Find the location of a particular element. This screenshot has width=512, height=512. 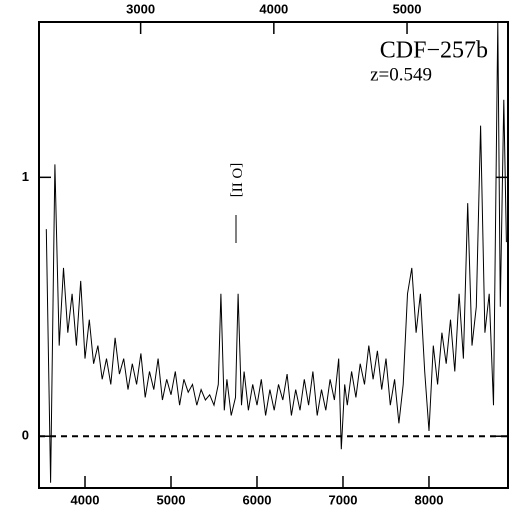

x-tick-label: 8000 is located at coordinates (429, 499).